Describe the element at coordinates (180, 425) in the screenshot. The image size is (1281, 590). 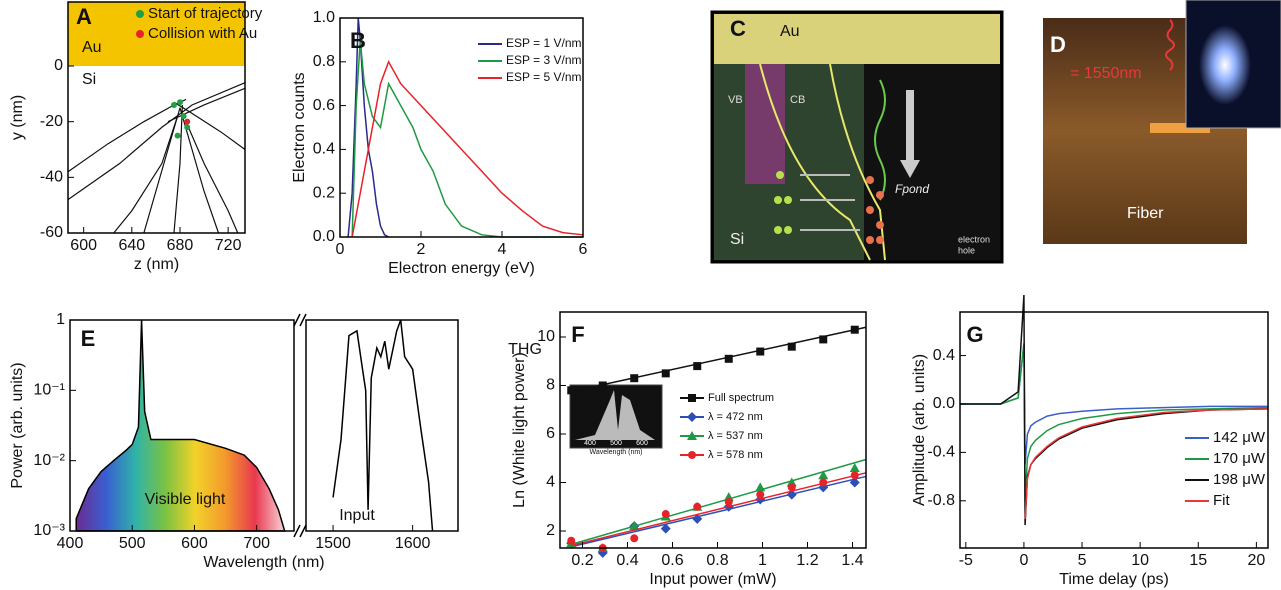
I see `spectrum-area` at that location.